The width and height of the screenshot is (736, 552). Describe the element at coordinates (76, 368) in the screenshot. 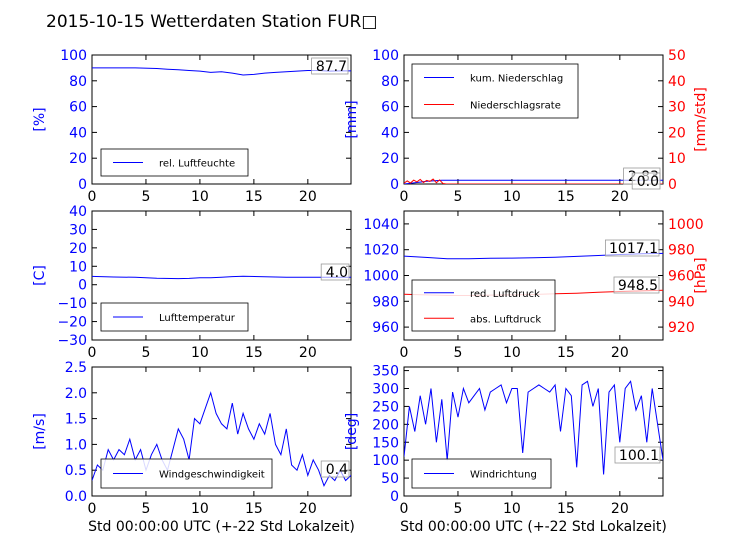

I see `y-tick-label: 2.5` at that location.